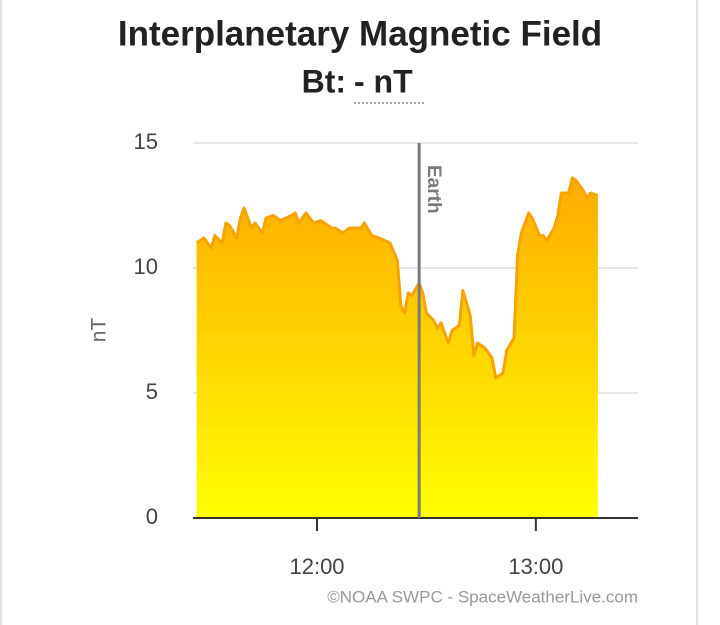 This screenshot has width=720, height=625. What do you see at coordinates (360, 33) in the screenshot?
I see `chart-title: Interplanetary Magnetic Field` at bounding box center [360, 33].